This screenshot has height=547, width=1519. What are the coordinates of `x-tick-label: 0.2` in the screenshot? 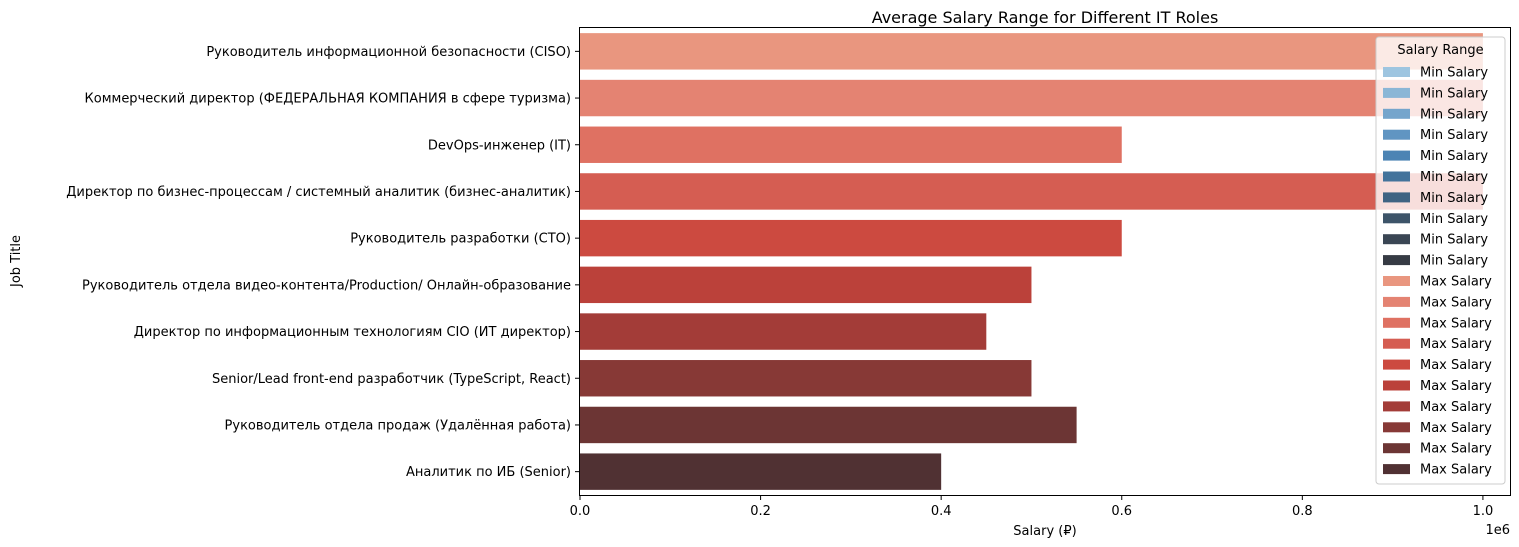 It's located at (760, 511).